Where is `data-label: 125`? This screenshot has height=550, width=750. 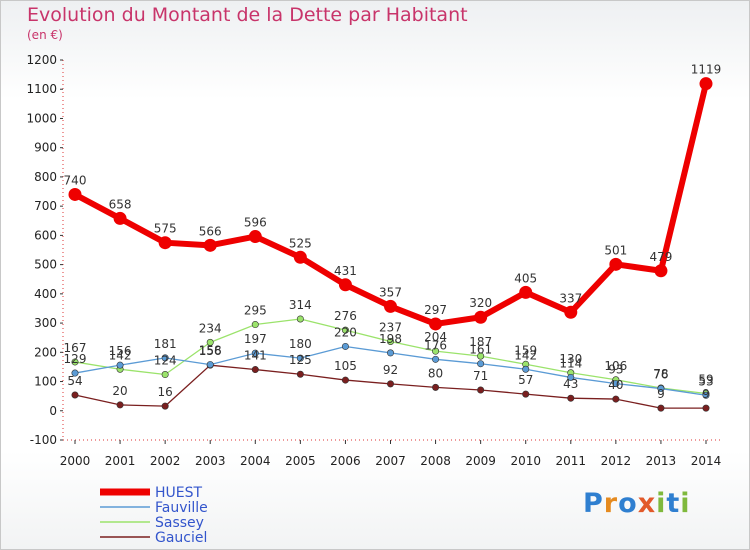 data-label: 125 is located at coordinates (300, 360).